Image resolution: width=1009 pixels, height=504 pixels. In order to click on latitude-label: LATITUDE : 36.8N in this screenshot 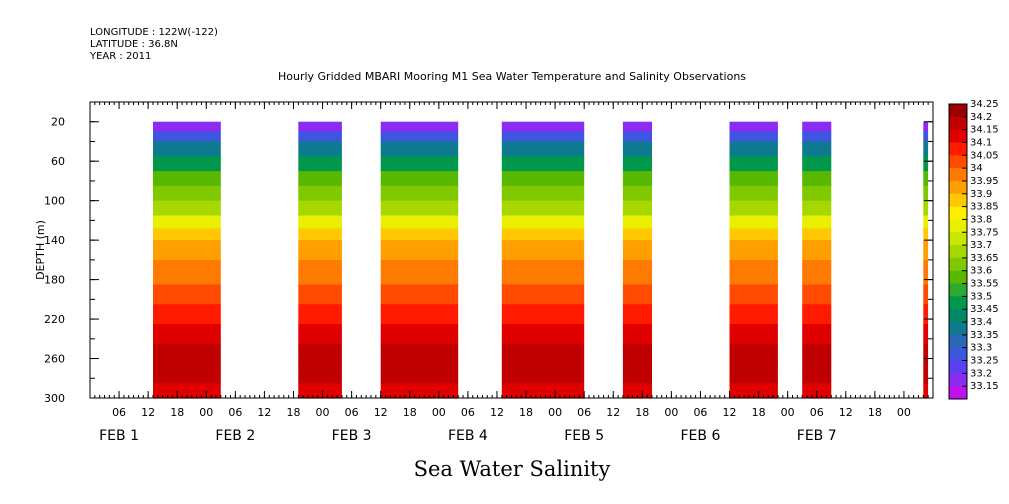, I will do `click(134, 44)`.